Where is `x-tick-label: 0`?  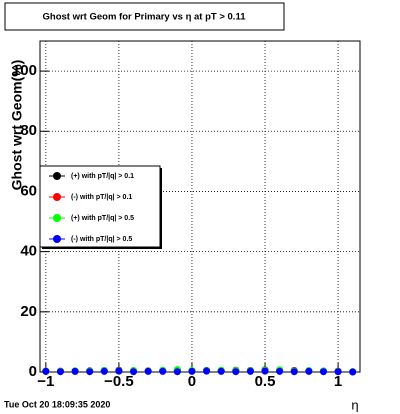 x-tick-label: 0 is located at coordinates (192, 381).